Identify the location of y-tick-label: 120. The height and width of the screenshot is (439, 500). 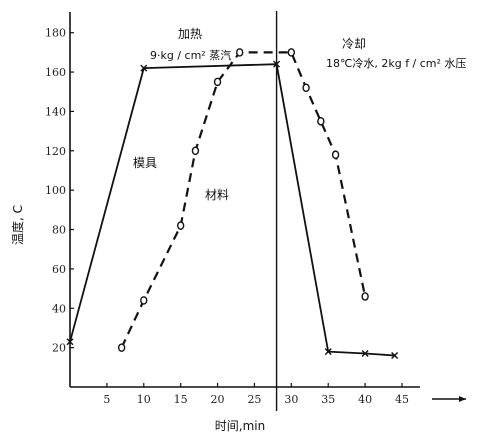
(55, 151).